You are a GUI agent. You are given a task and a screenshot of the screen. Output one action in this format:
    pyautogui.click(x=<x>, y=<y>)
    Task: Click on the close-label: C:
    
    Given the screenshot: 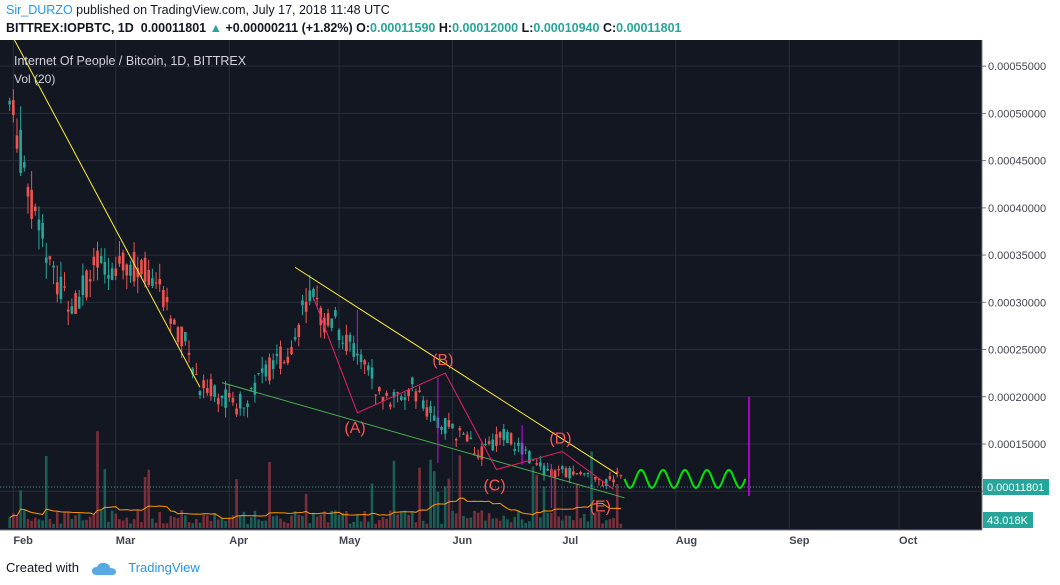 What is the action you would take?
    pyautogui.click(x=609, y=28)
    